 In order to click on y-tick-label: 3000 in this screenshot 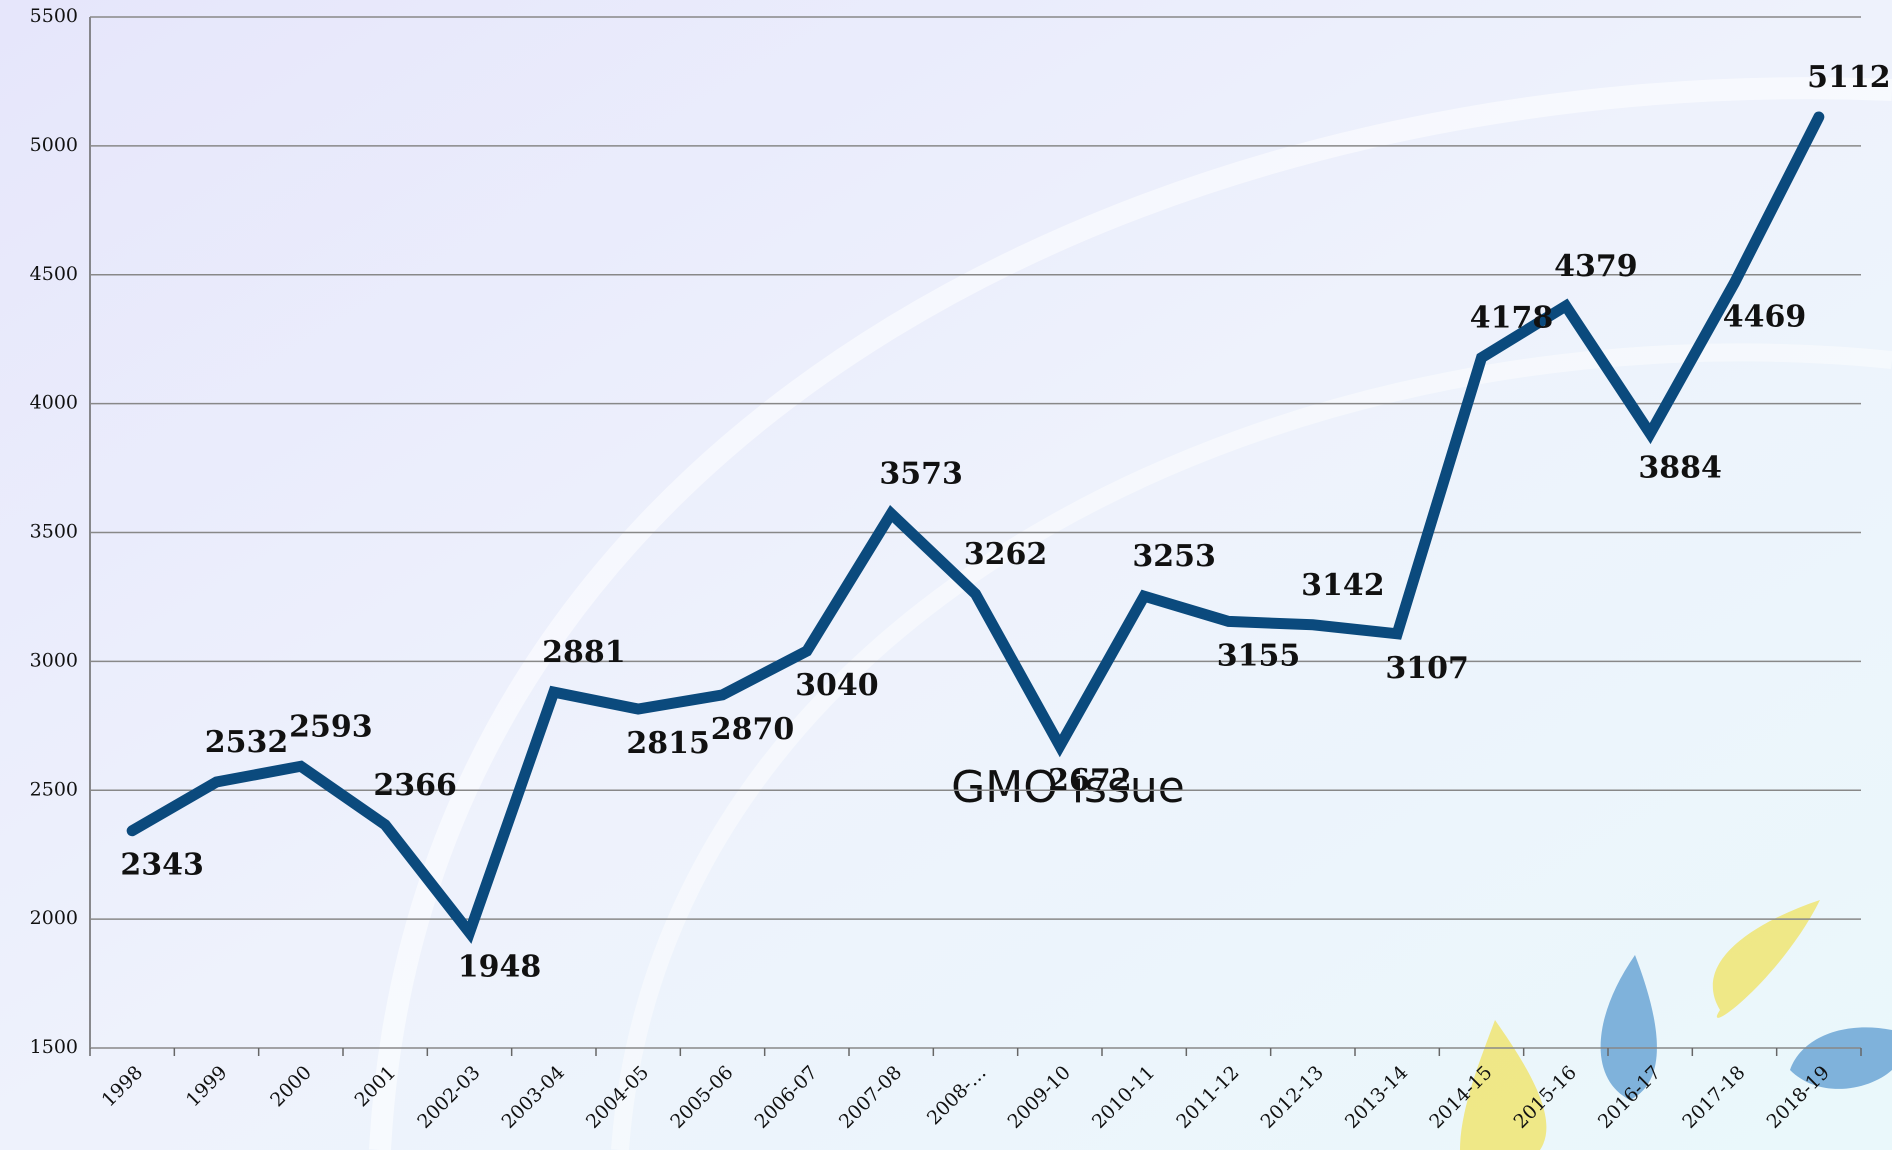, I will do `click(54, 660)`.